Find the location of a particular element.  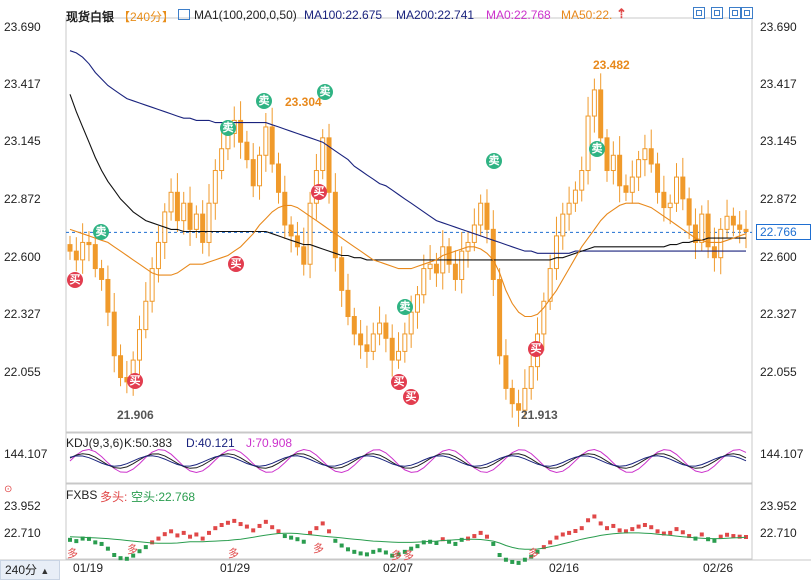

zoom-out-icon is located at coordinates (699, 13).